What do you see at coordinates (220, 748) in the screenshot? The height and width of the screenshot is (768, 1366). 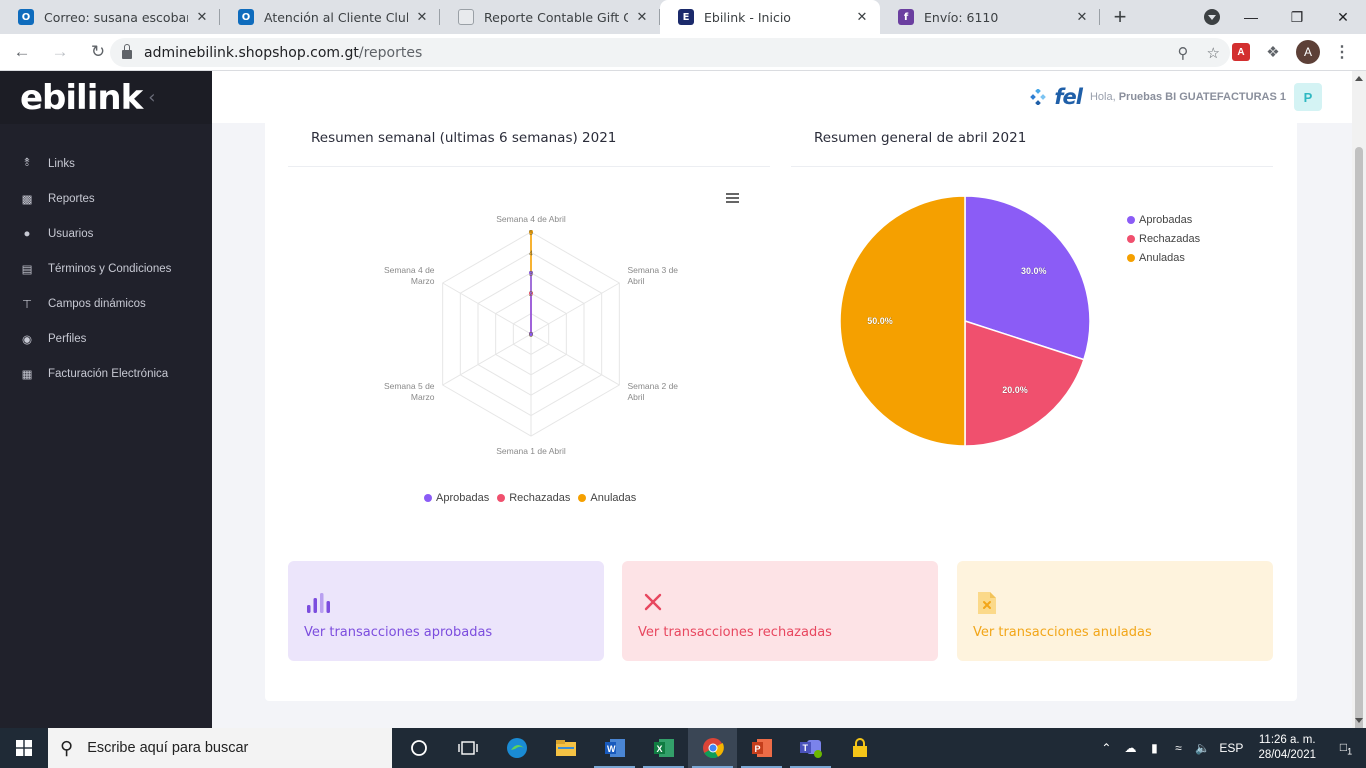 I see `taskbar-search-box: ⚲ Escribe aquí para buscar` at bounding box center [220, 748].